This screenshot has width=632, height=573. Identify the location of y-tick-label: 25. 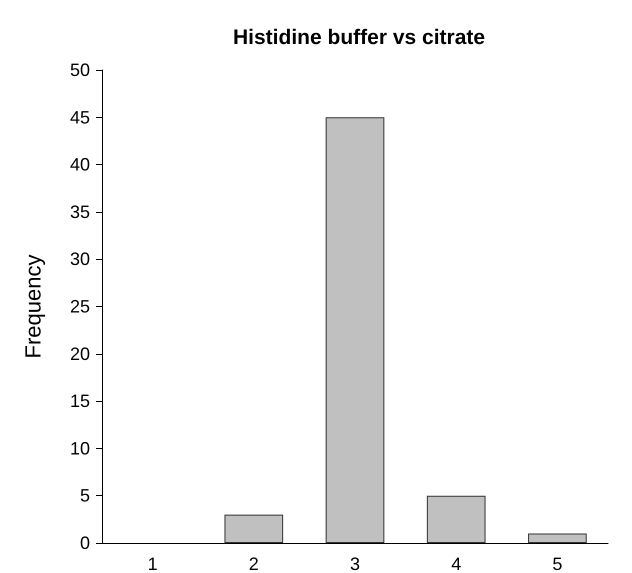
(80, 306).